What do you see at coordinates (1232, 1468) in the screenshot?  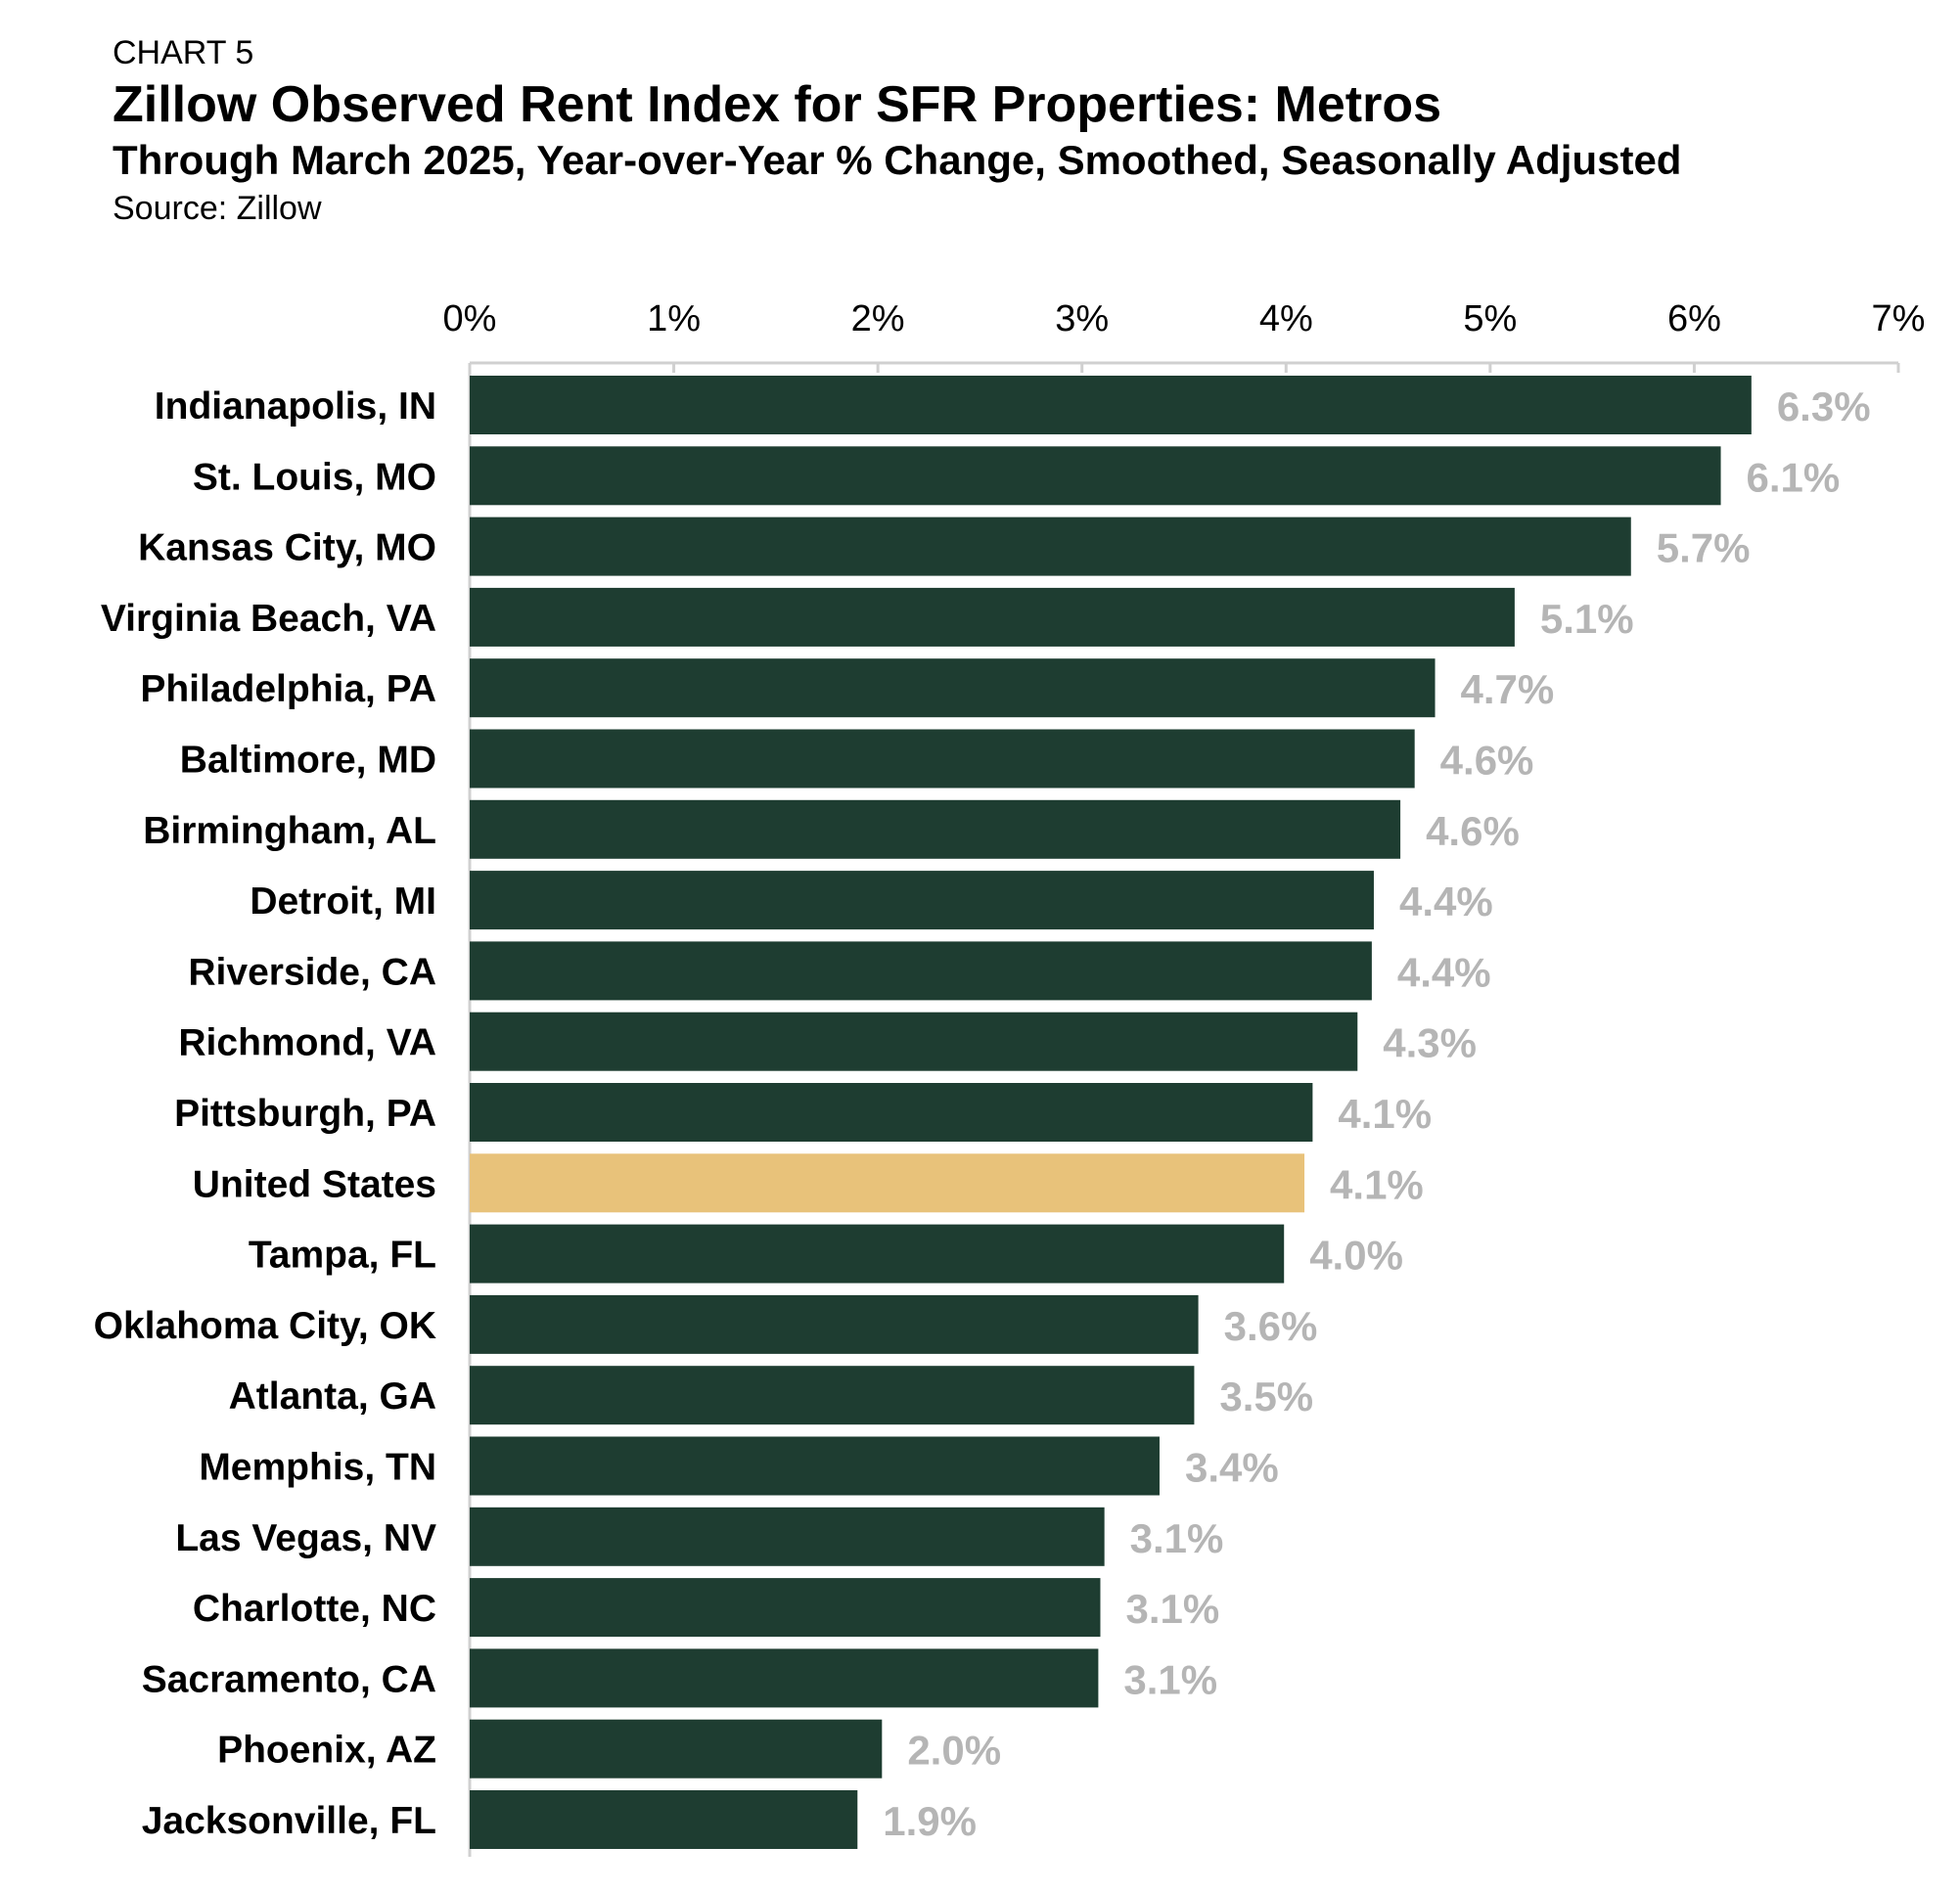 I see `data-label: 3.4%` at bounding box center [1232, 1468].